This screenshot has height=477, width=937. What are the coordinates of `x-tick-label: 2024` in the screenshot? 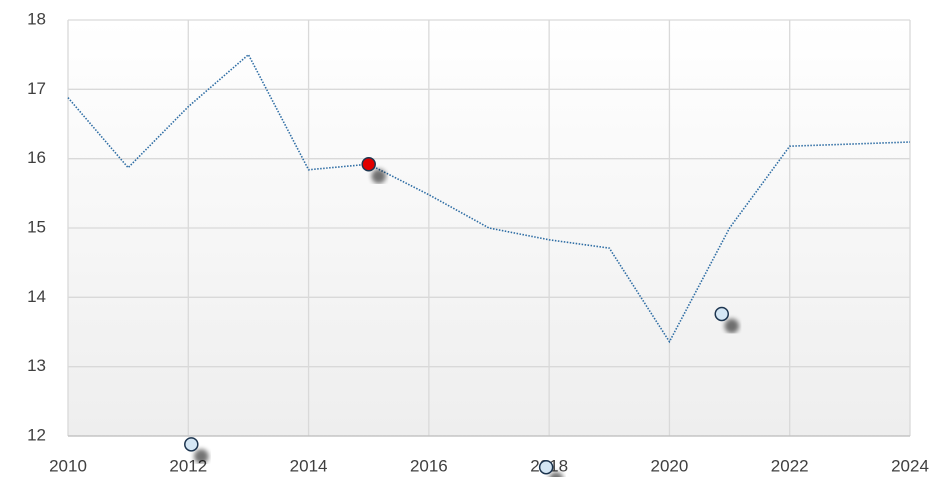 It's located at (910, 465).